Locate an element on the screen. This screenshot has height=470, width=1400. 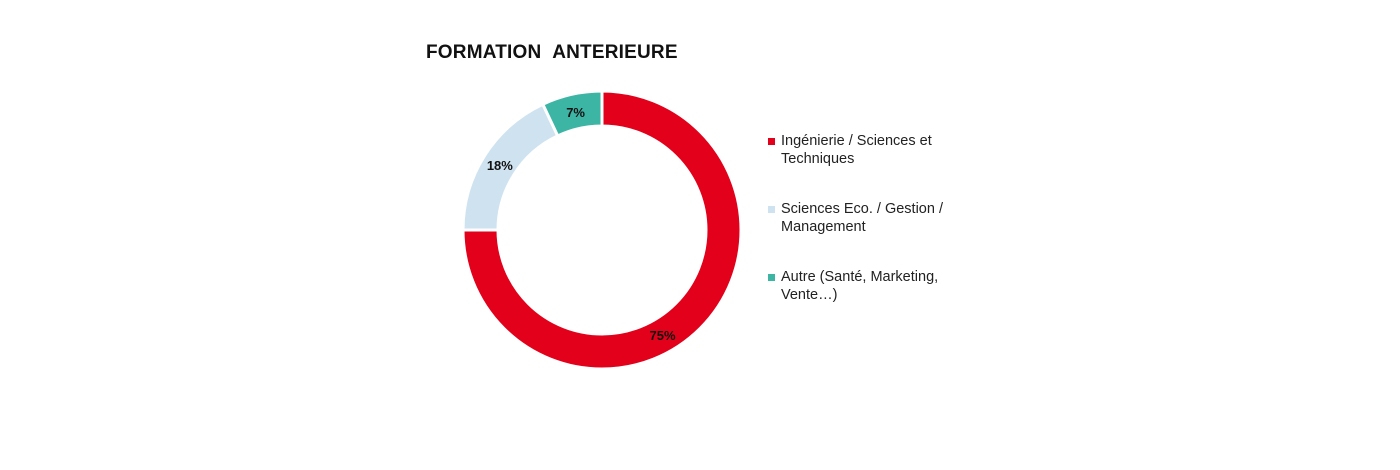
legend-label-autre: Autre (Santé, Marketing, Vente…) is located at coordinates (860, 286).